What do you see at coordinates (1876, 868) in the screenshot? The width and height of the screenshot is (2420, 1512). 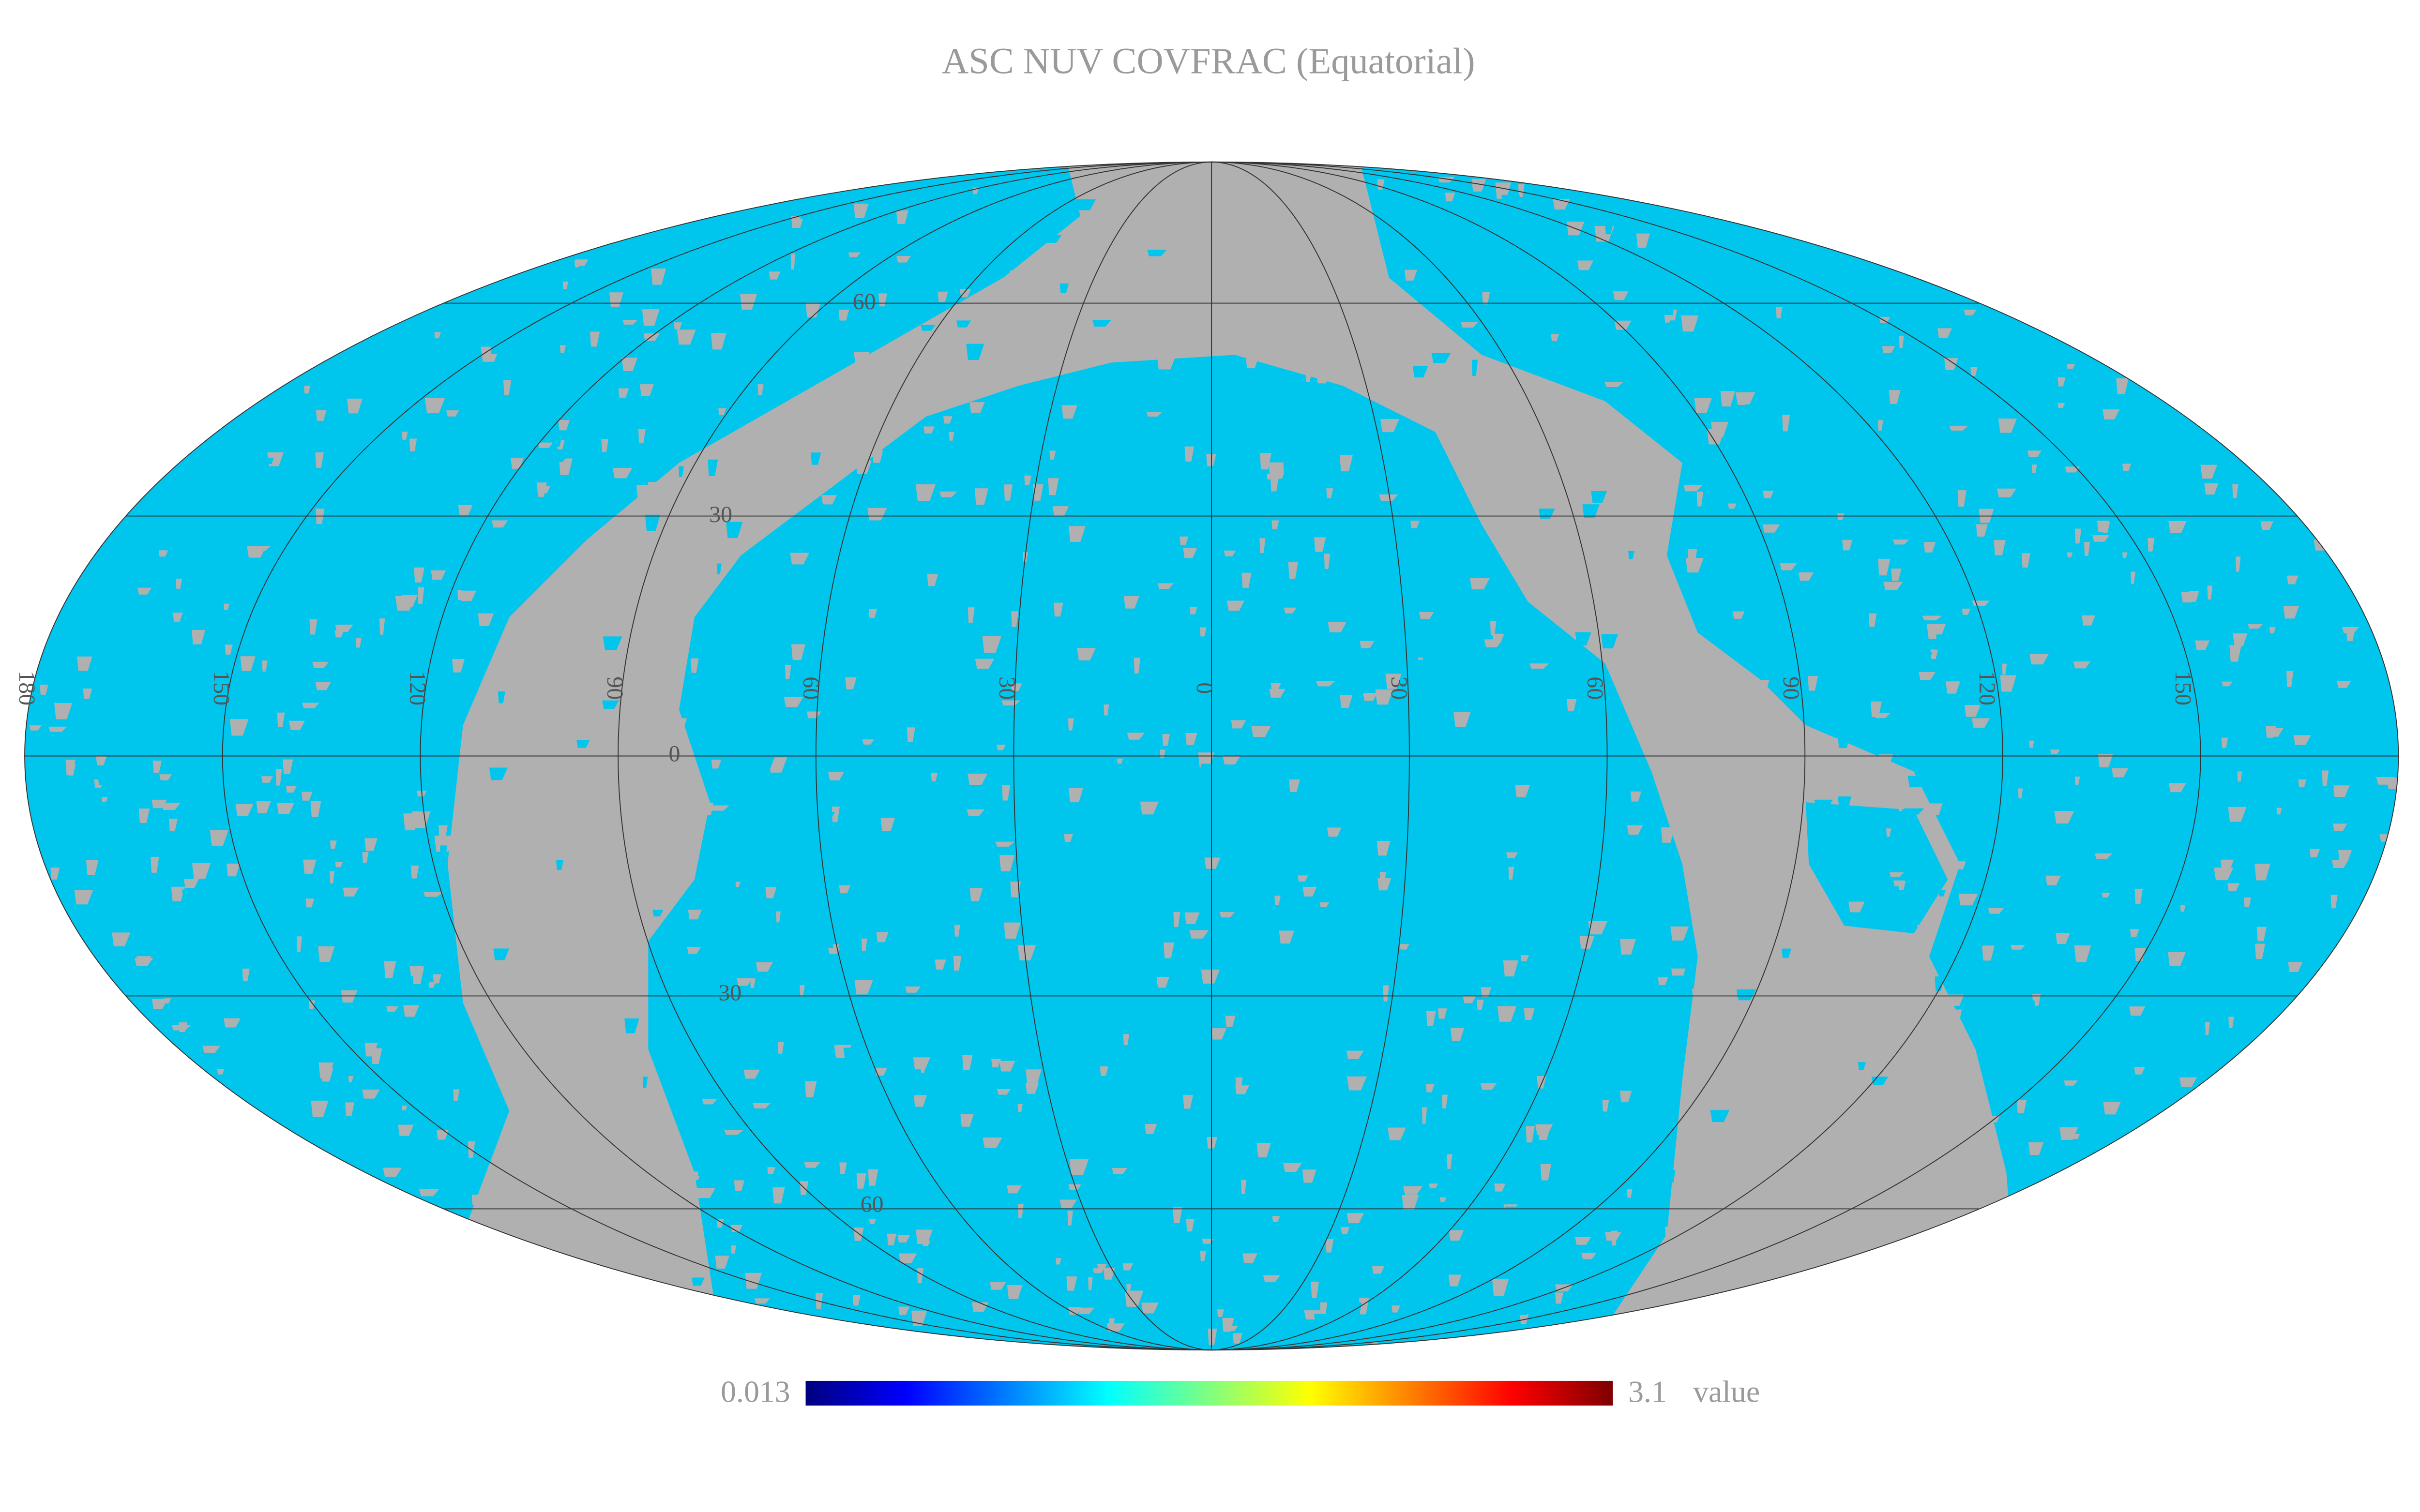 I see `covered-patch` at bounding box center [1876, 868].